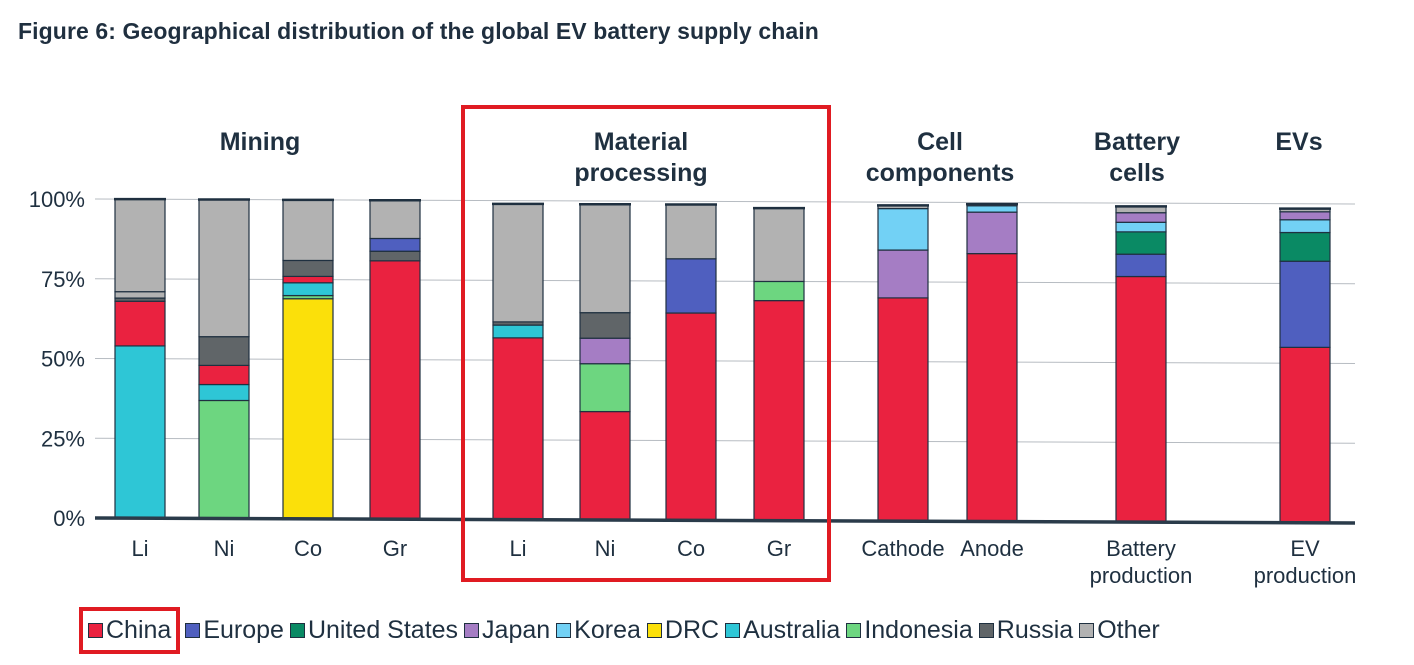  What do you see at coordinates (1137, 173) in the screenshot?
I see `stage-label-battery-cells: cells` at bounding box center [1137, 173].